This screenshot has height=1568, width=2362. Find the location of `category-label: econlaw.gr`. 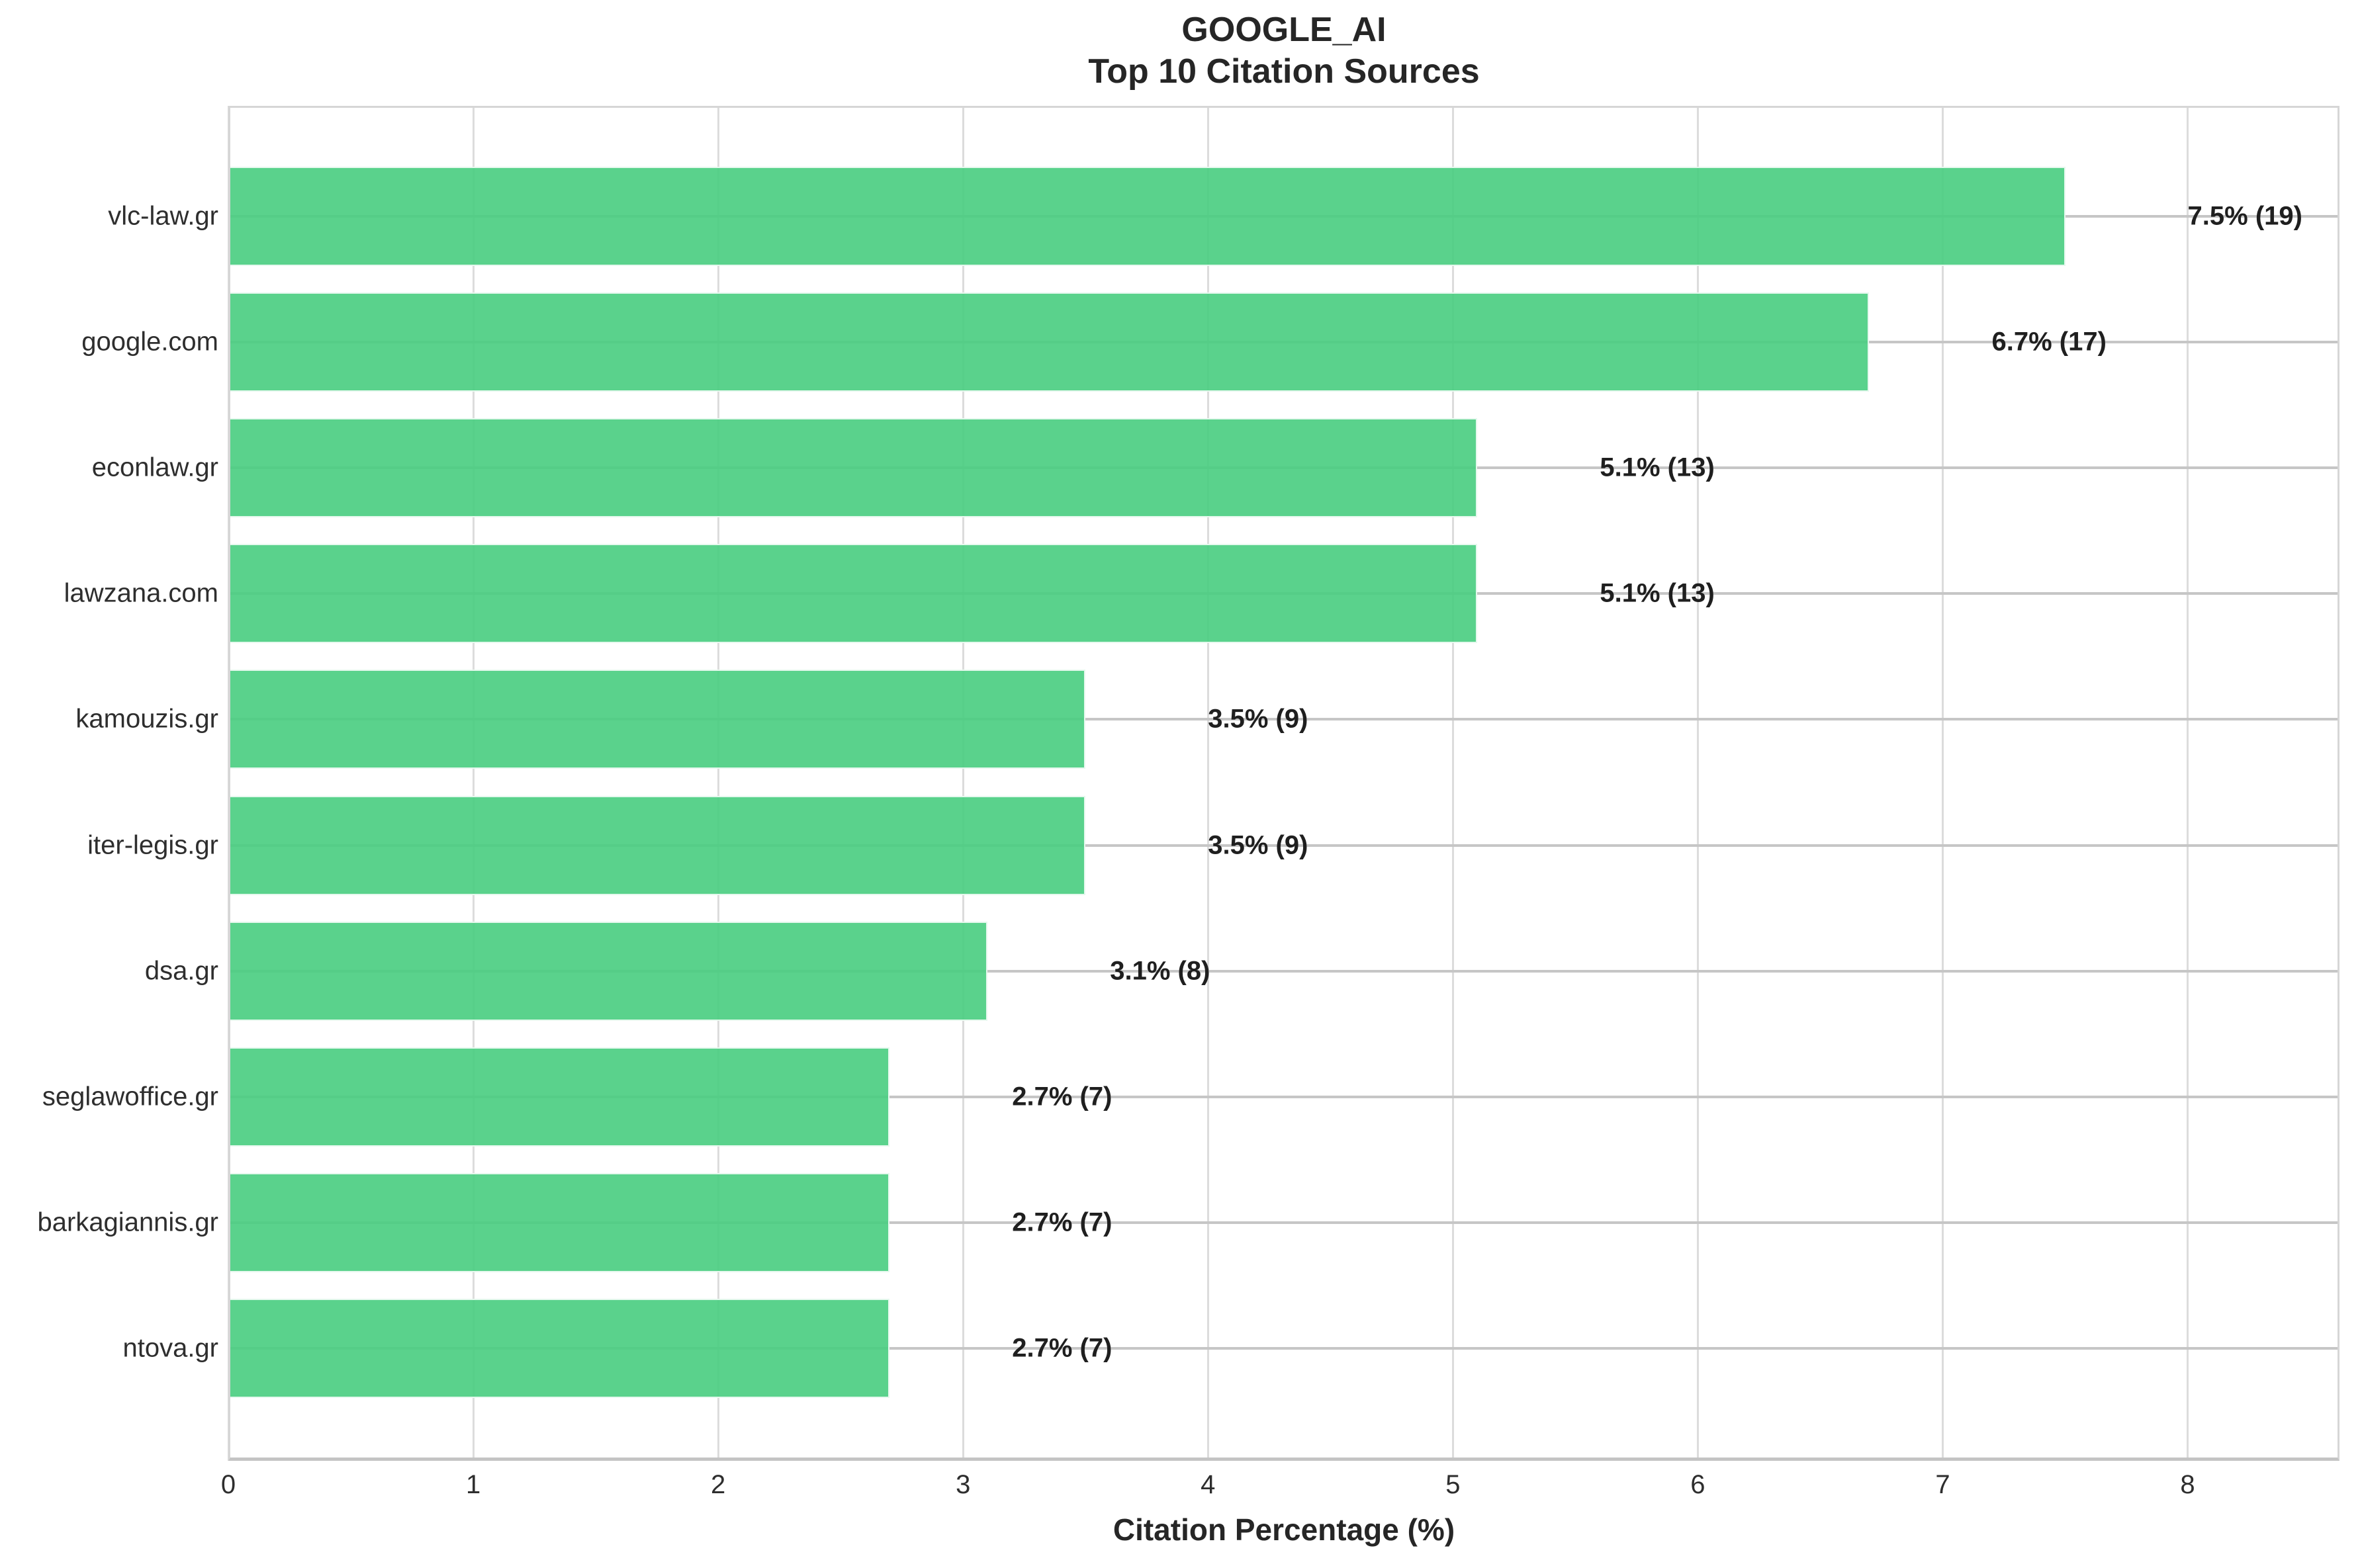

category-label: econlaw.gr is located at coordinates (154, 468).